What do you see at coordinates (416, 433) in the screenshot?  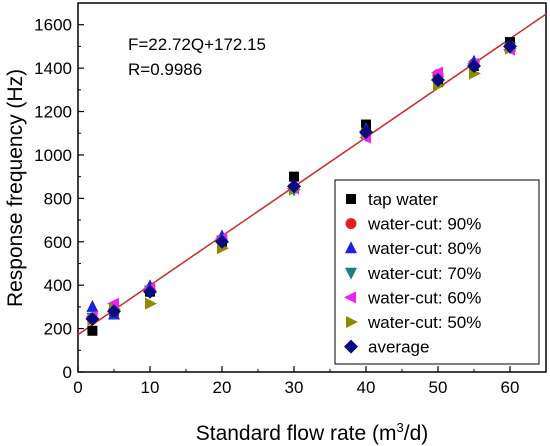 I see `x-axis-title-tail: /d)` at bounding box center [416, 433].